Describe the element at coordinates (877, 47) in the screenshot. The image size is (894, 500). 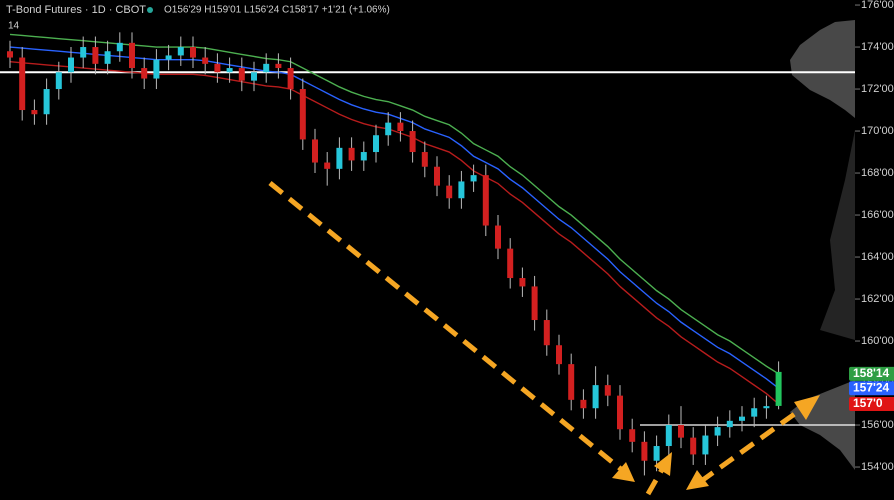
I see `y-tick-label: 174'00` at that location.